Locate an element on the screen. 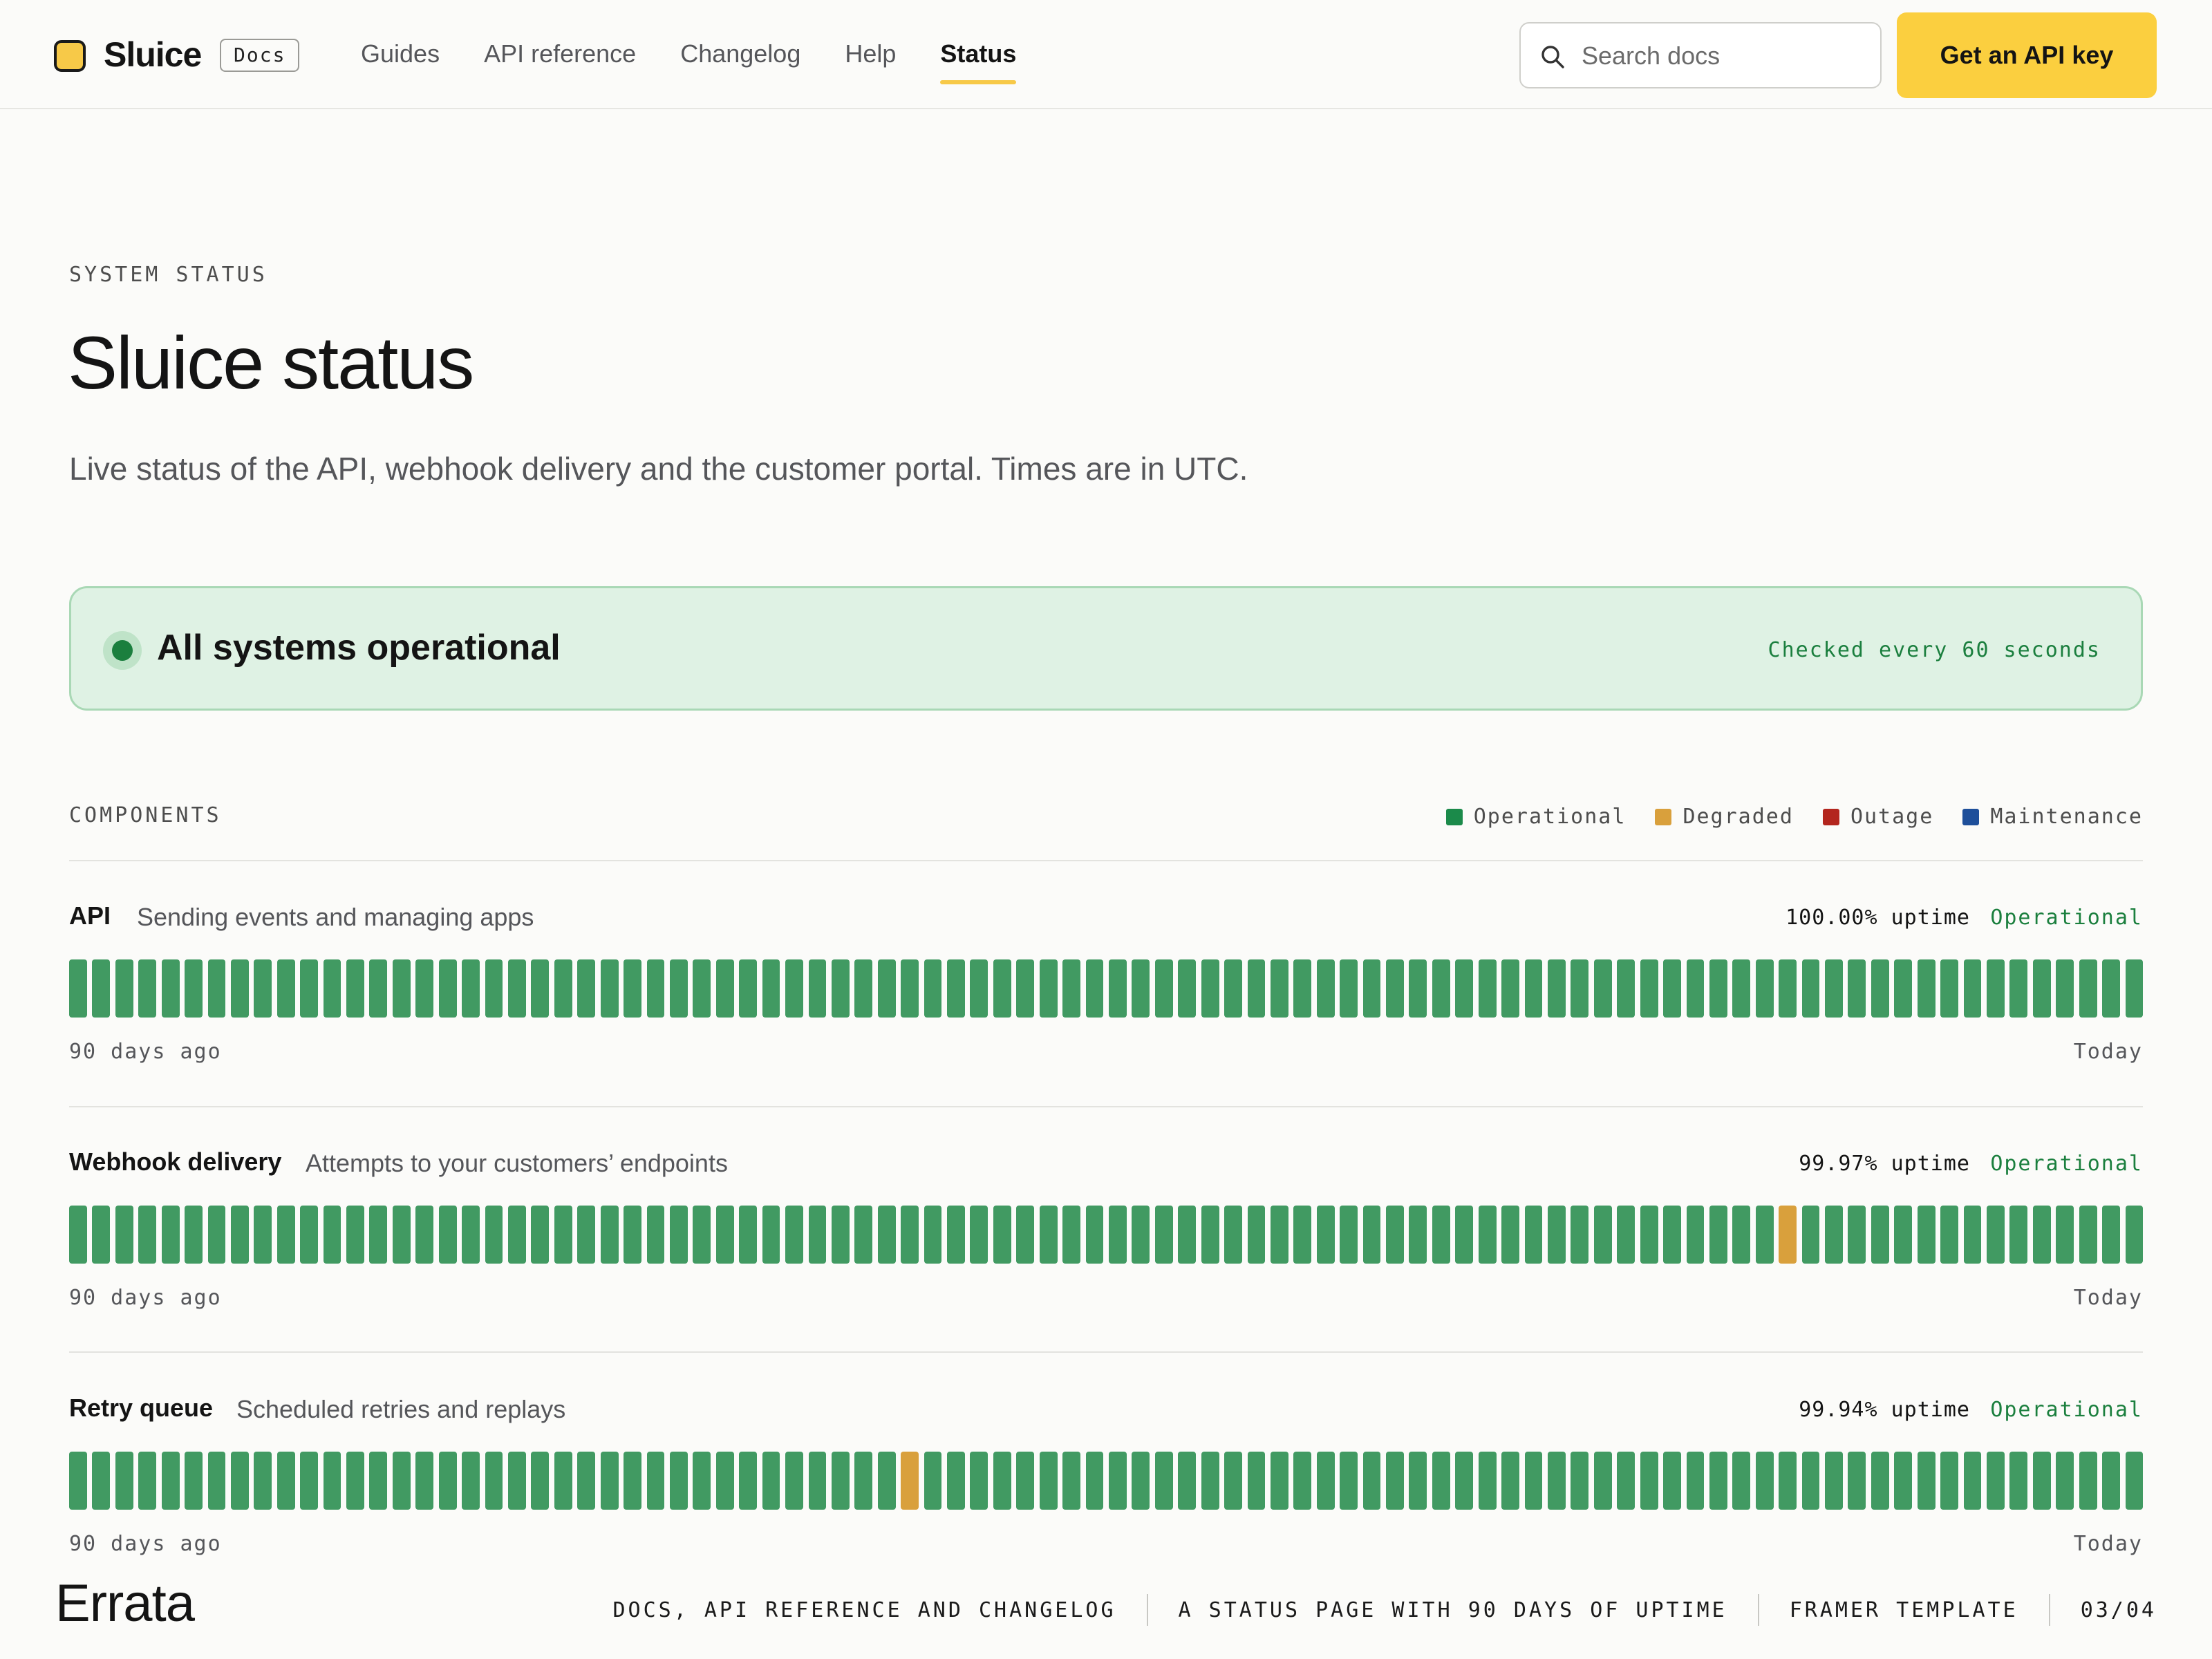 This screenshot has width=2212, height=1659. nav-changelog: Changelog is located at coordinates (740, 54).